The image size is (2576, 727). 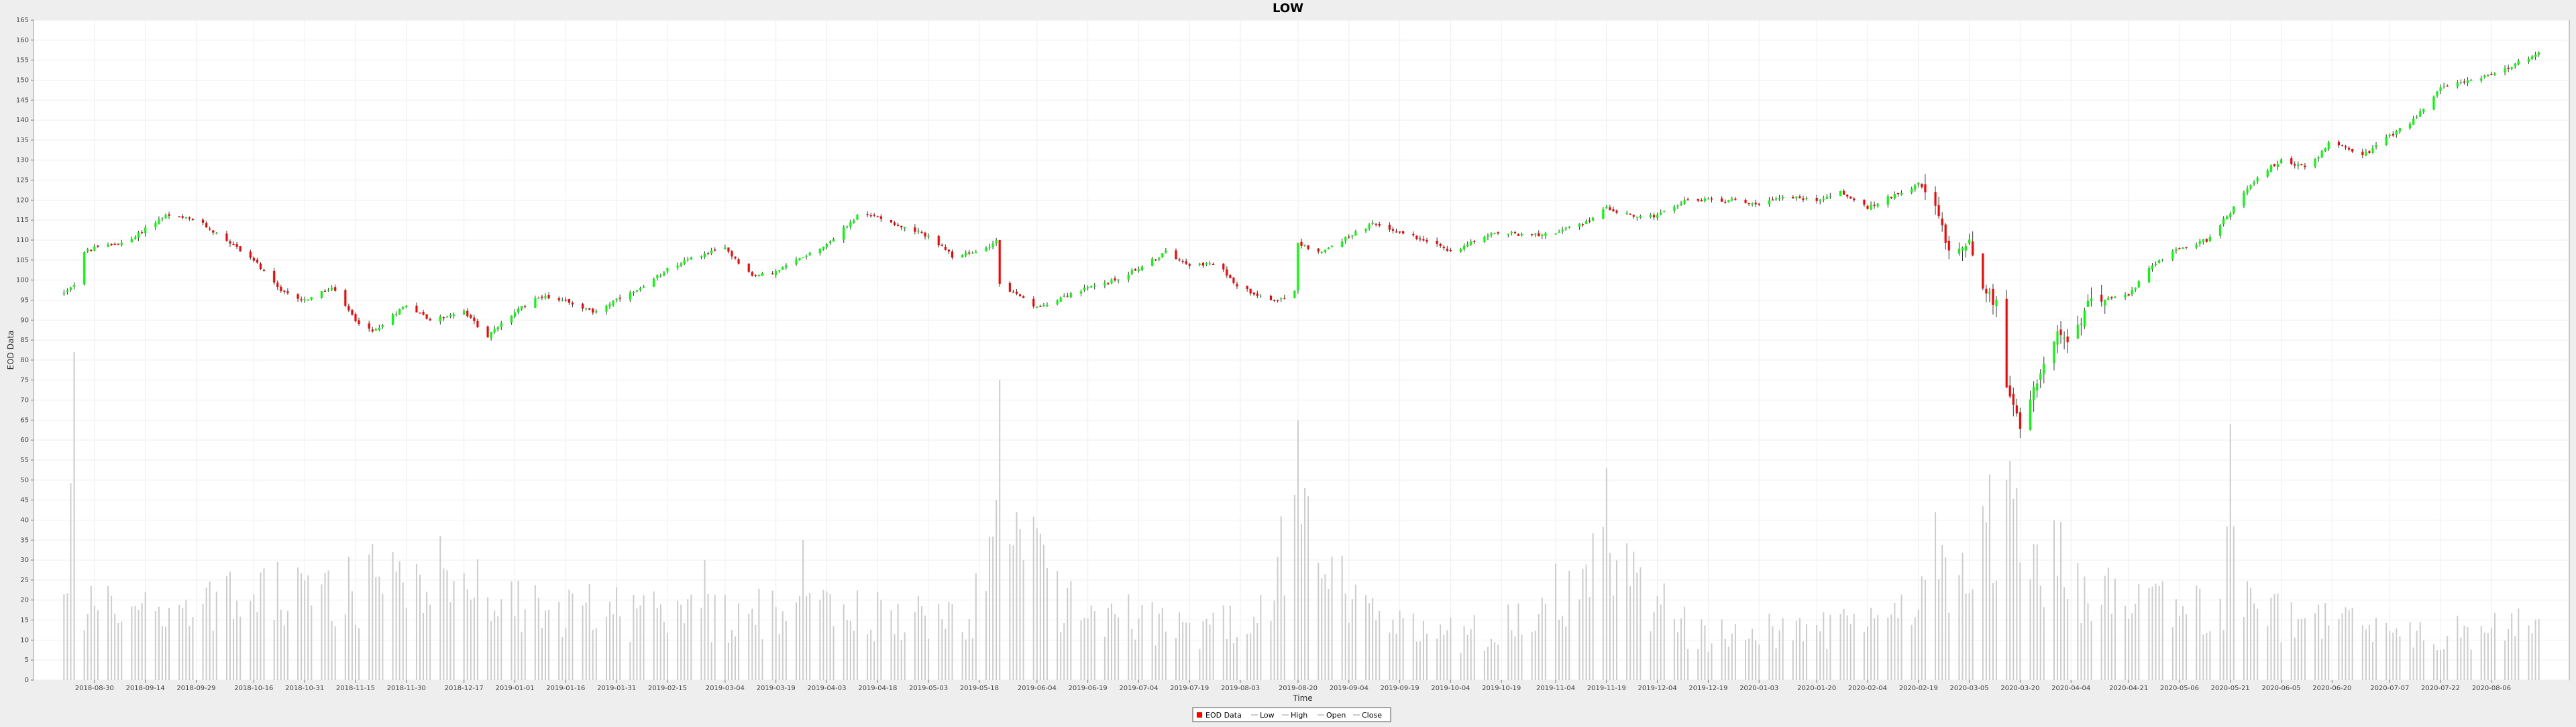 I want to click on y-tick-label: 100, so click(x=22, y=280).